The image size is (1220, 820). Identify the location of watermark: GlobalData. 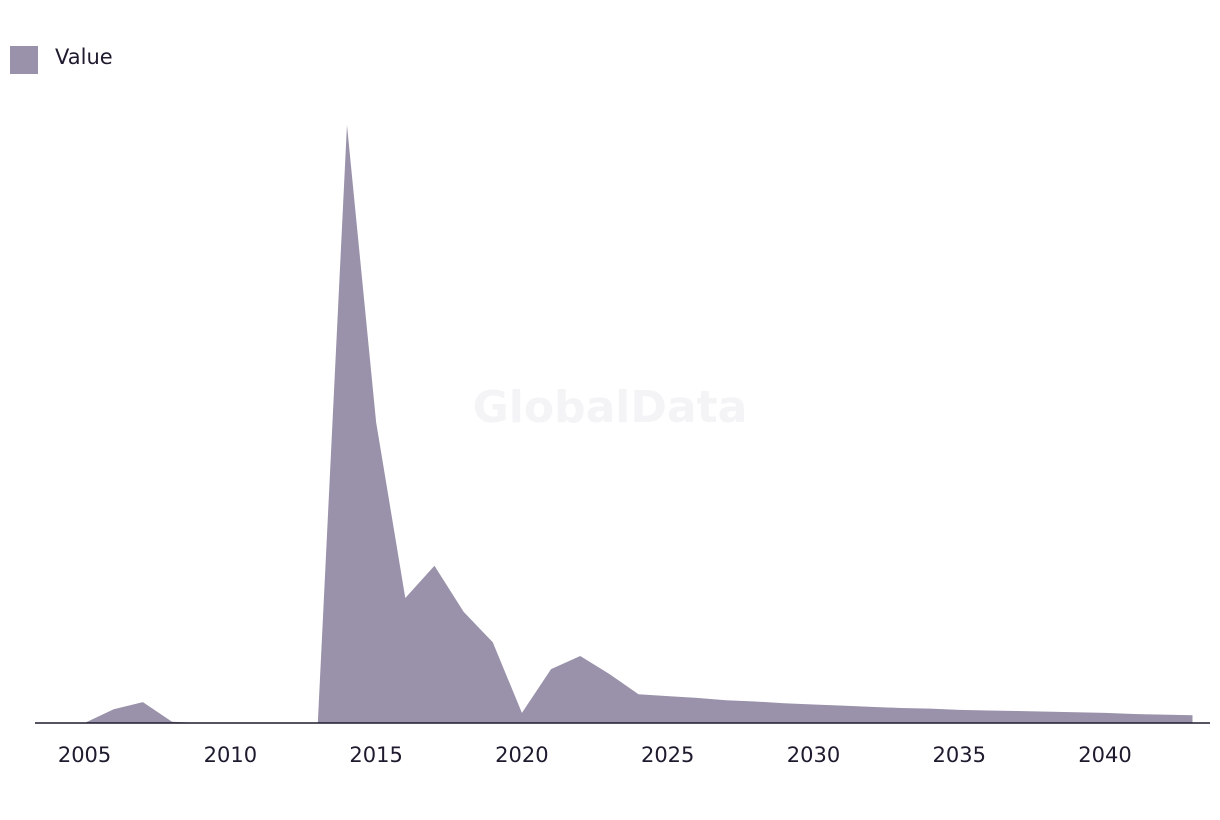
(610, 407).